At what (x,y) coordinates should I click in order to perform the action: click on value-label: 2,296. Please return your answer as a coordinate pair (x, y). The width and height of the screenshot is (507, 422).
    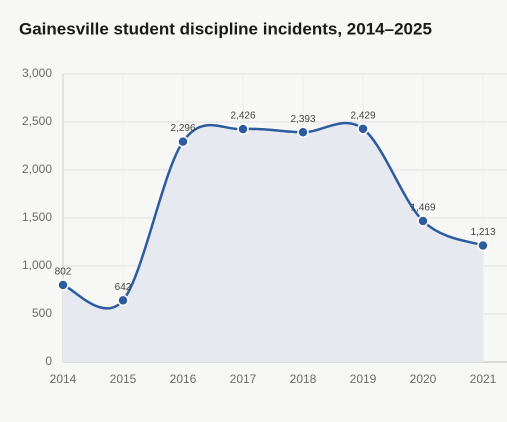
    Looking at the image, I should click on (182, 128).